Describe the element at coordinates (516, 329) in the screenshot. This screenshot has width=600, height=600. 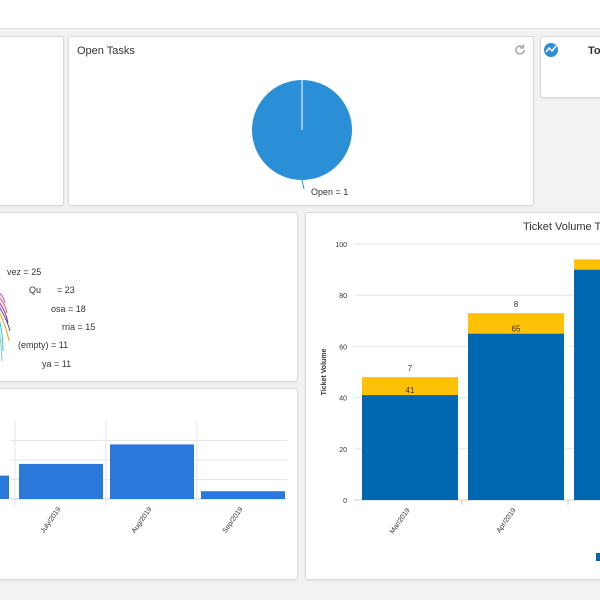
I see `data-label: 65` at that location.